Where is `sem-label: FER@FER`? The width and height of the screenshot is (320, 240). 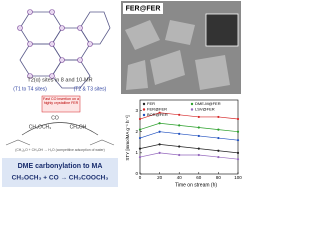
sem-label: FER@FER is located at coordinates (143, 8).